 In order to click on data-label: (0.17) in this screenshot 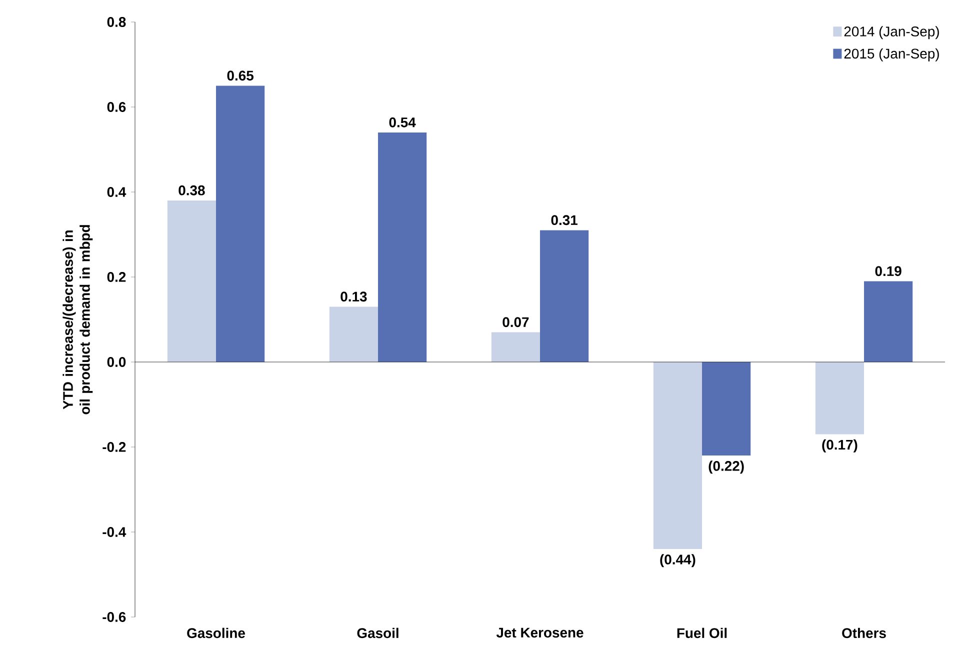, I will do `click(840, 445)`.